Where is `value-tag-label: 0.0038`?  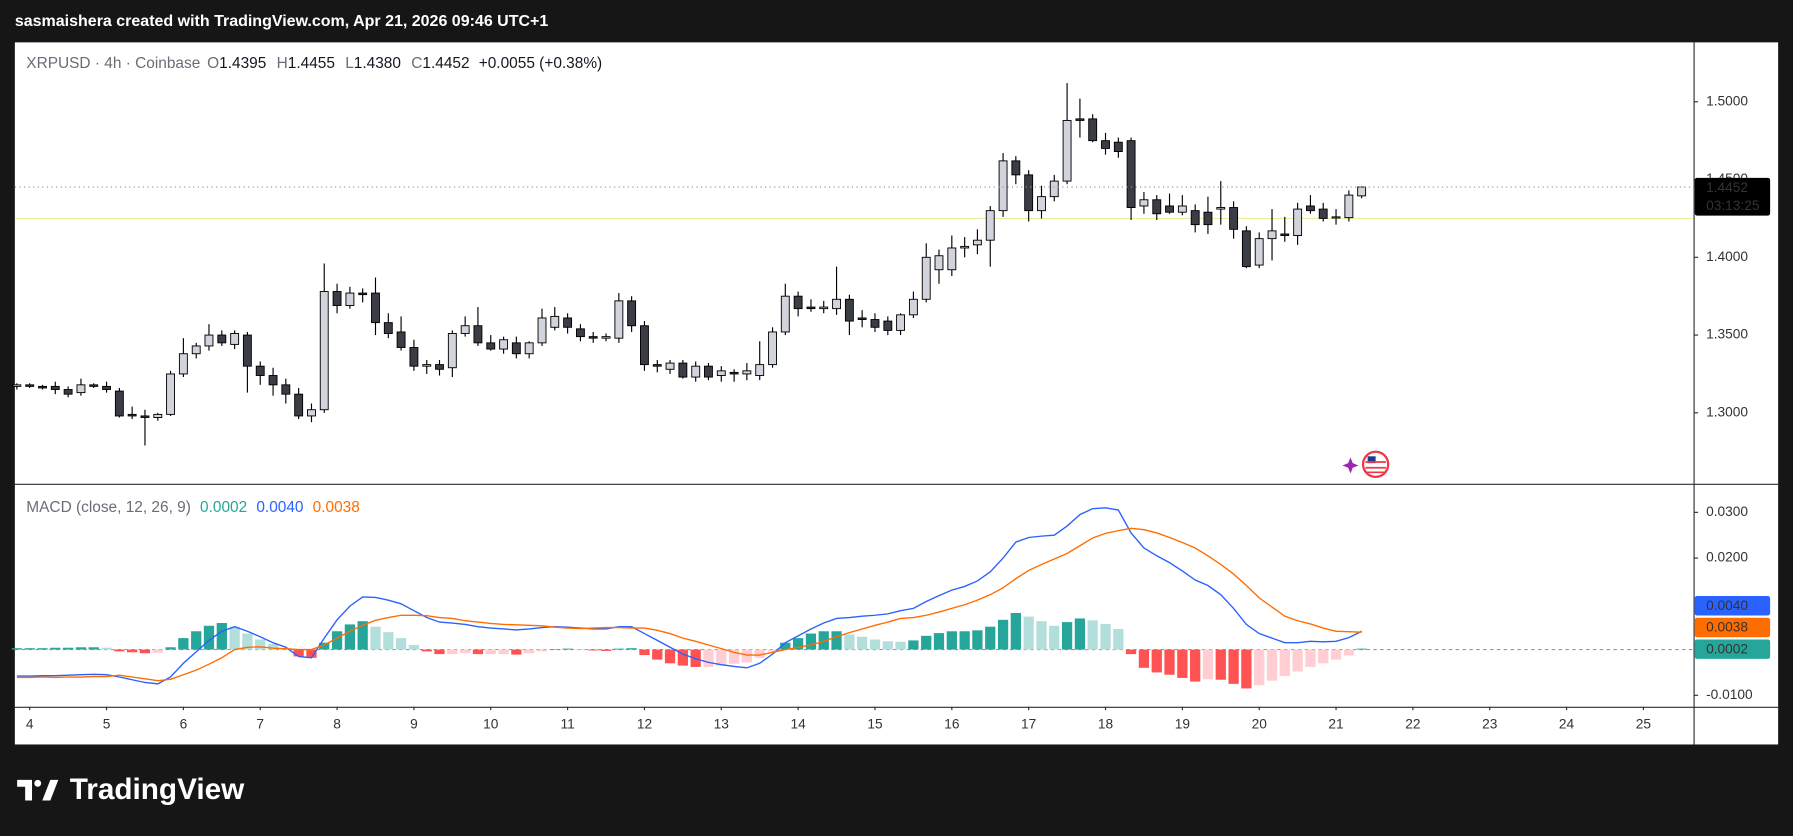
value-tag-label: 0.0038 is located at coordinates (1727, 627).